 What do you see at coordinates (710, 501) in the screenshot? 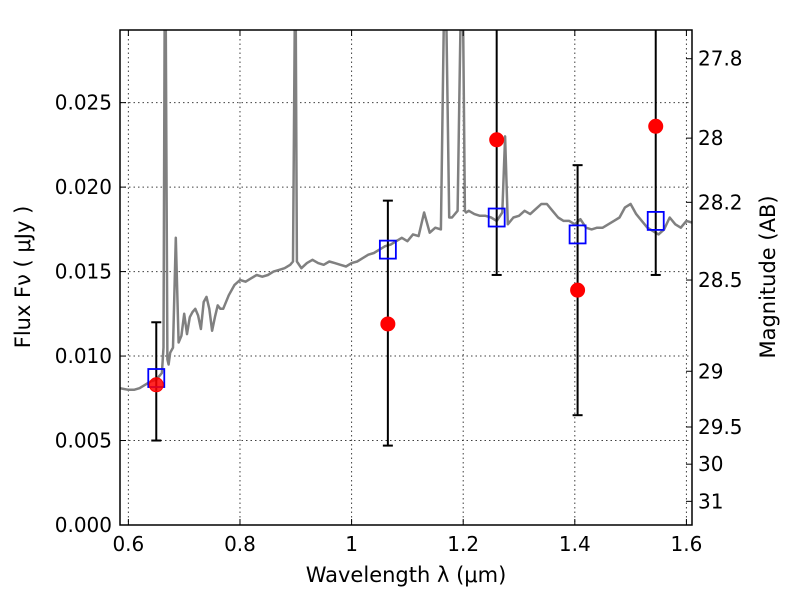
I see `right-tick-label: 31` at bounding box center [710, 501].